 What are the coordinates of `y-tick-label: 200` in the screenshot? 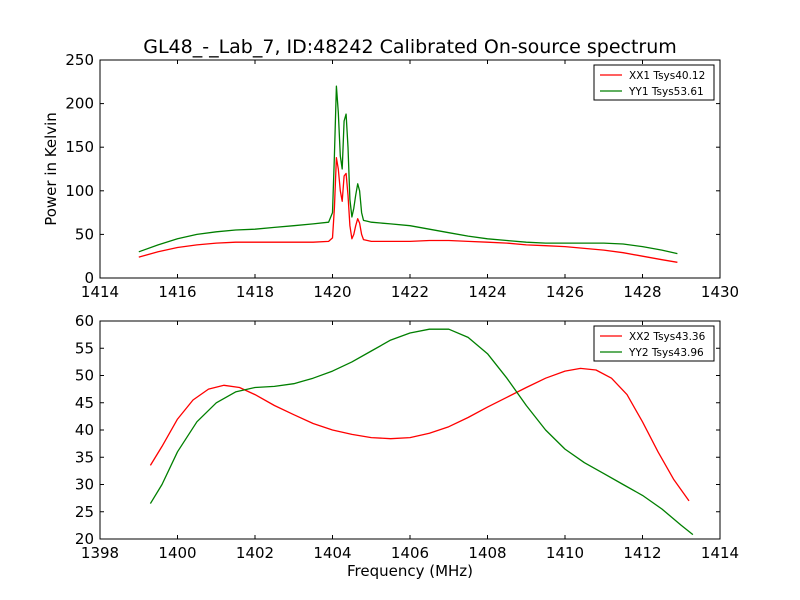 It's located at (79, 104).